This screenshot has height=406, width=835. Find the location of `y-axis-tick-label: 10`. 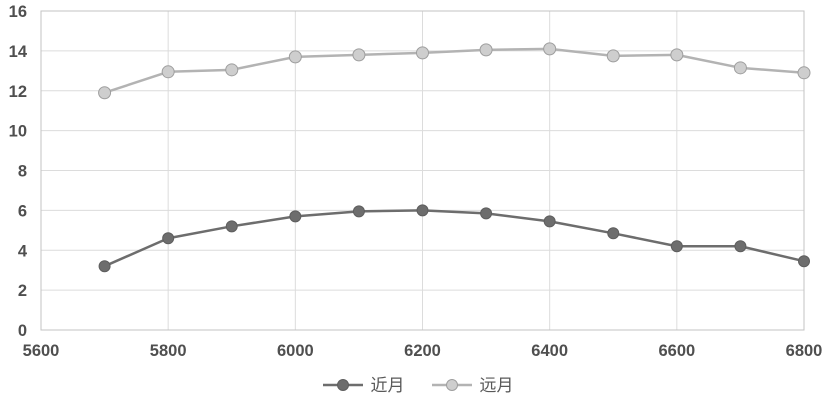

y-axis-tick-label: 10 is located at coordinates (18, 132).